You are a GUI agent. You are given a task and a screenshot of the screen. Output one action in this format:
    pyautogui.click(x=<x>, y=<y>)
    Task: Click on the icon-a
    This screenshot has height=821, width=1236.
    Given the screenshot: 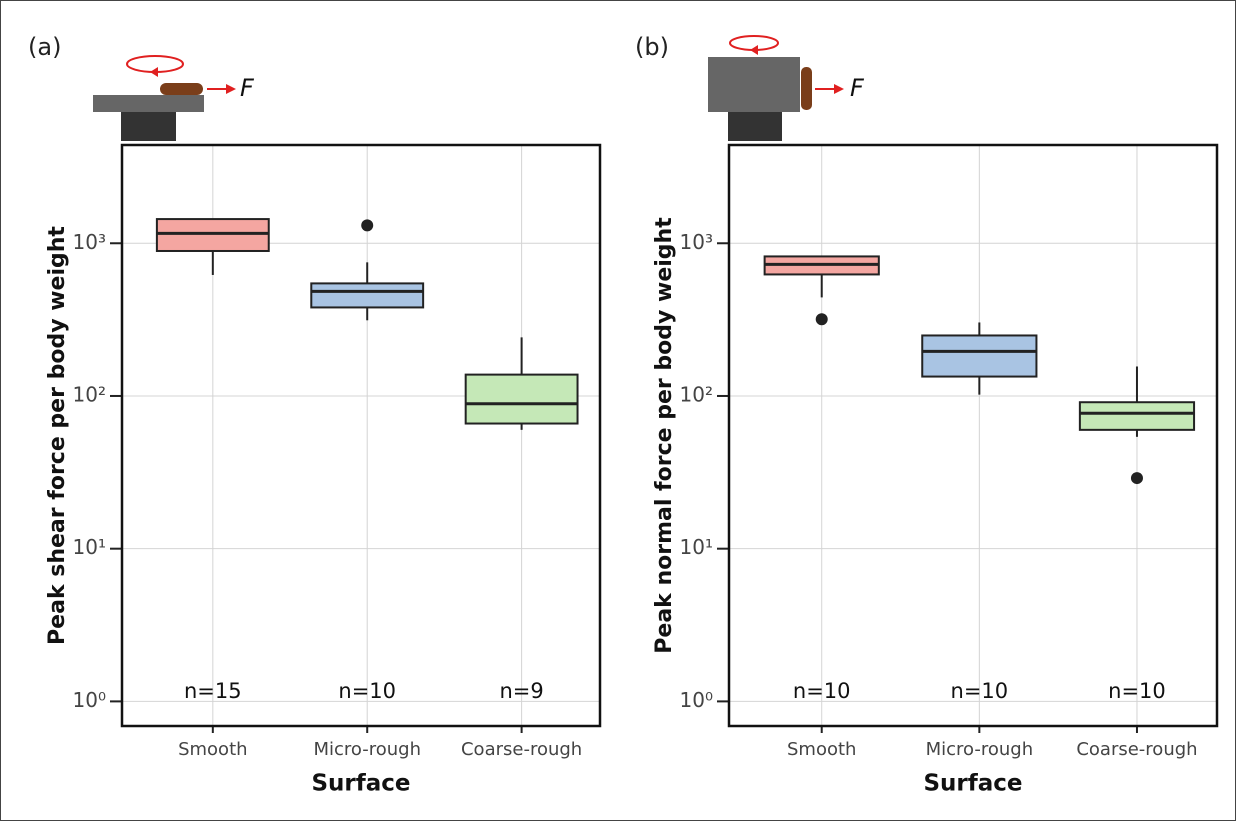 What is the action you would take?
    pyautogui.click(x=164, y=98)
    